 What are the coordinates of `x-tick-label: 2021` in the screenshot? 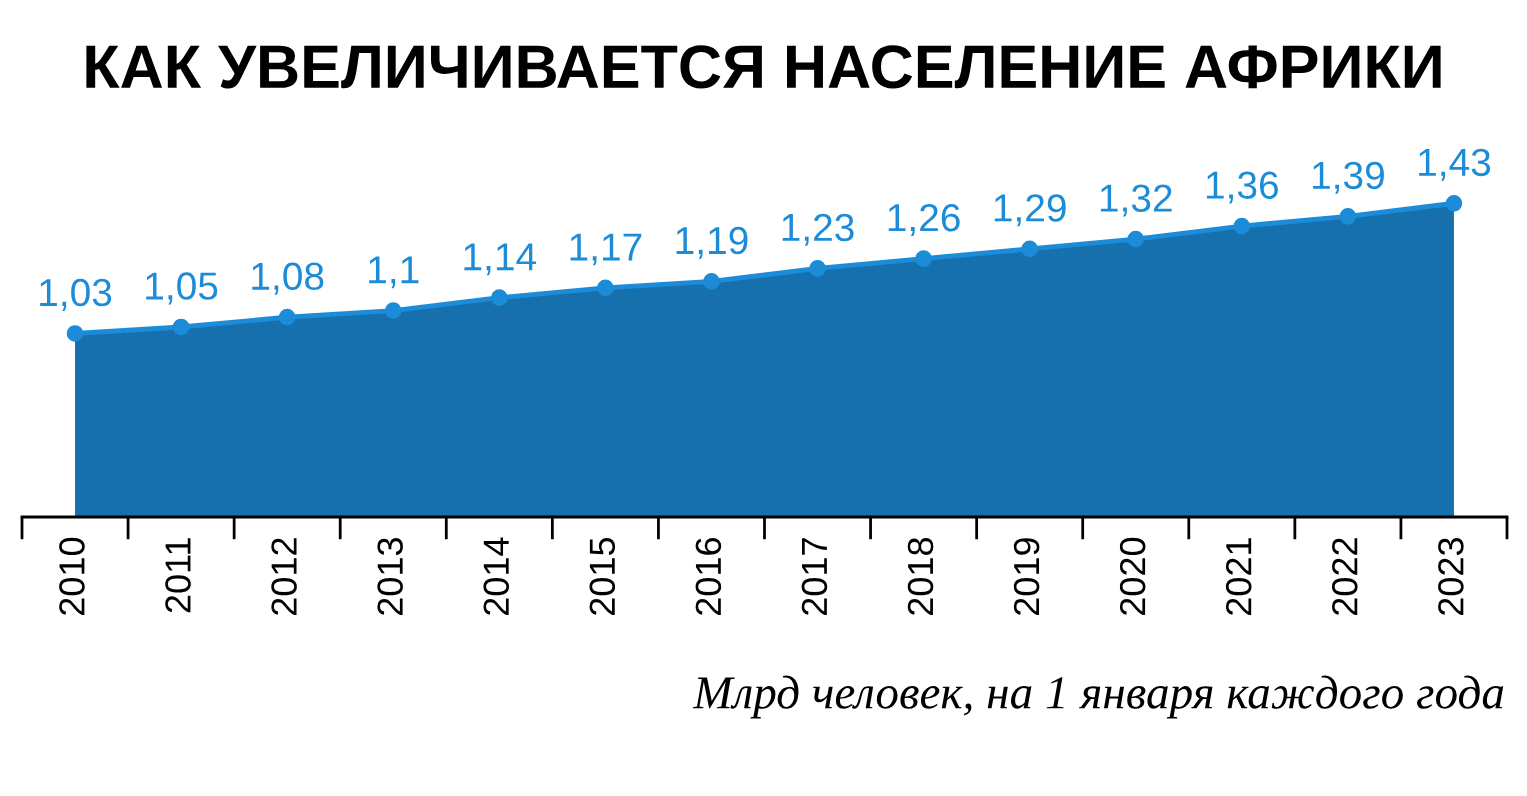 It's located at (1238, 576).